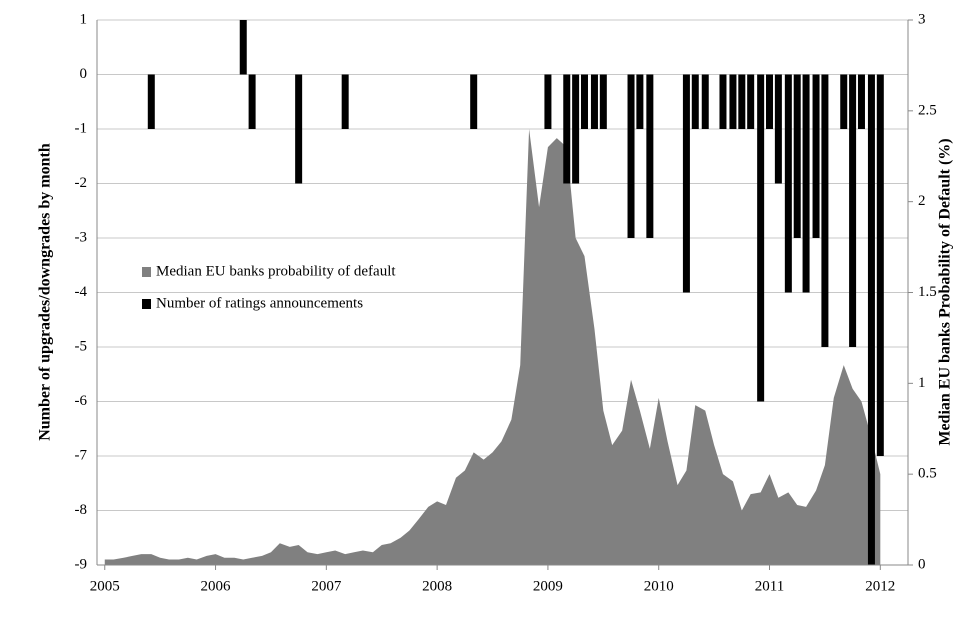 The width and height of the screenshot is (970, 617). What do you see at coordinates (276, 271) in the screenshot?
I see `legend-label: Median EU banks probability of default` at bounding box center [276, 271].